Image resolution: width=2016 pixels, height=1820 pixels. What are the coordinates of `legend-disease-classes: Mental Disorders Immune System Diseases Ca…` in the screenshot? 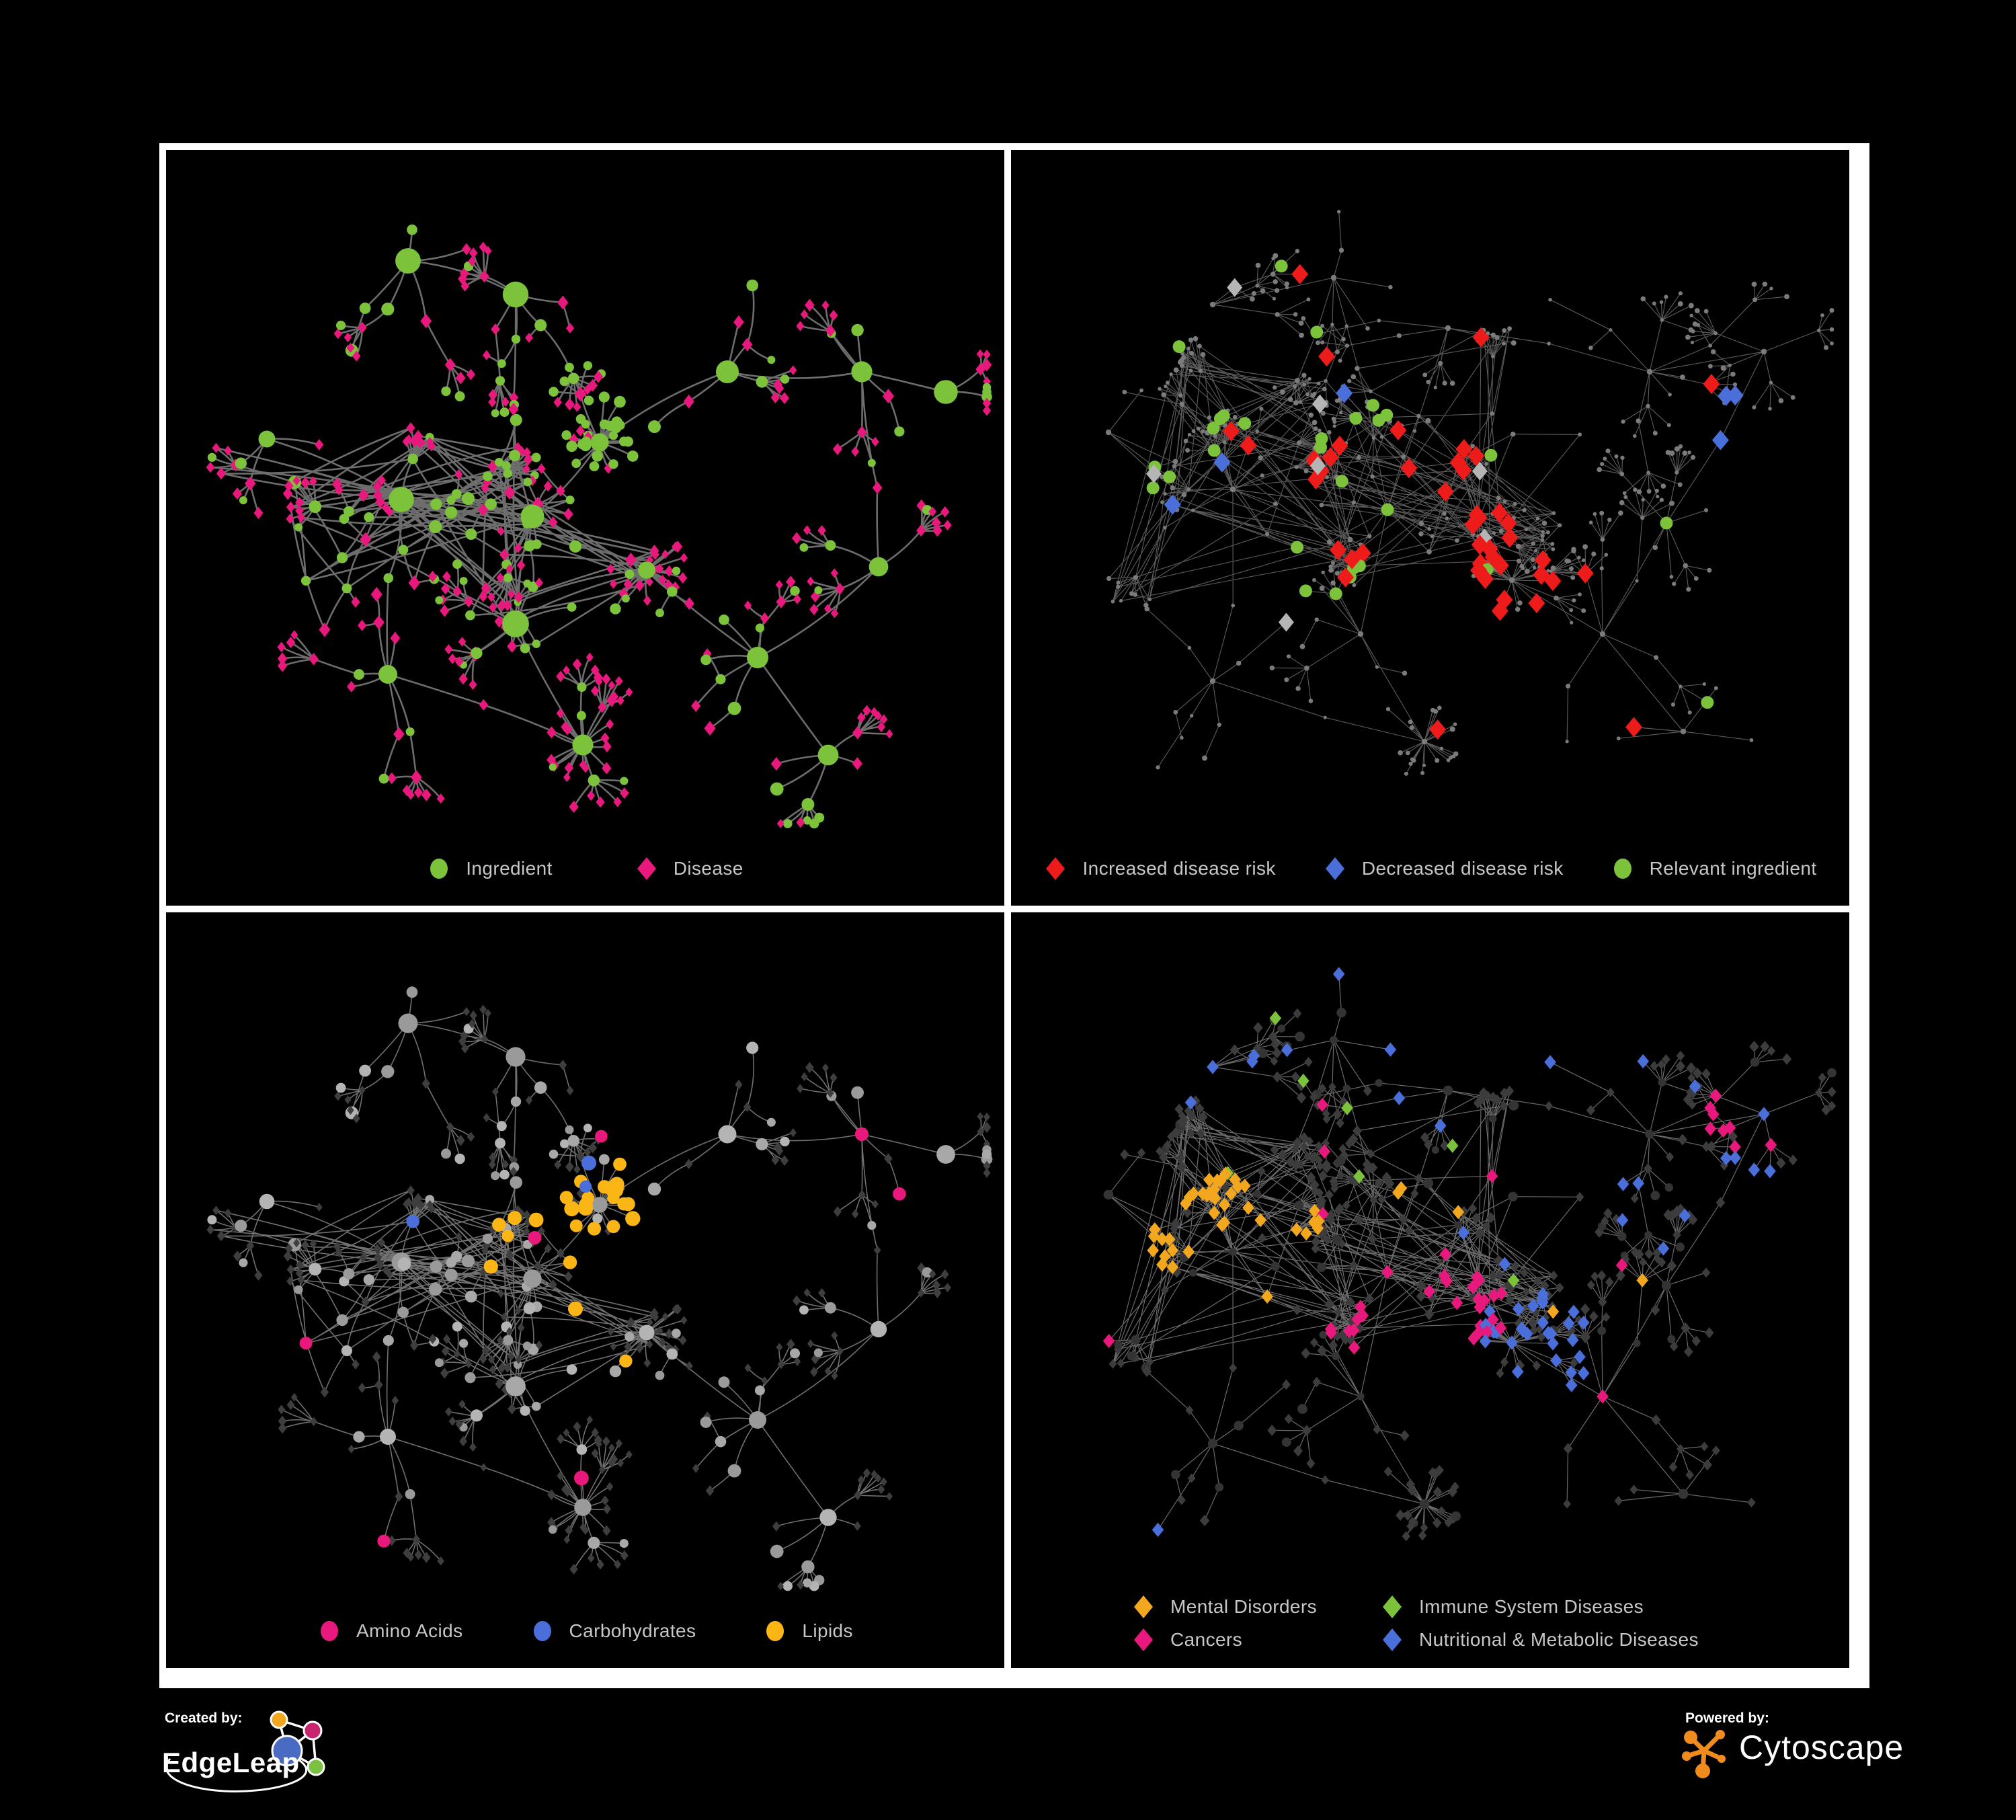 It's located at (1415, 1623).